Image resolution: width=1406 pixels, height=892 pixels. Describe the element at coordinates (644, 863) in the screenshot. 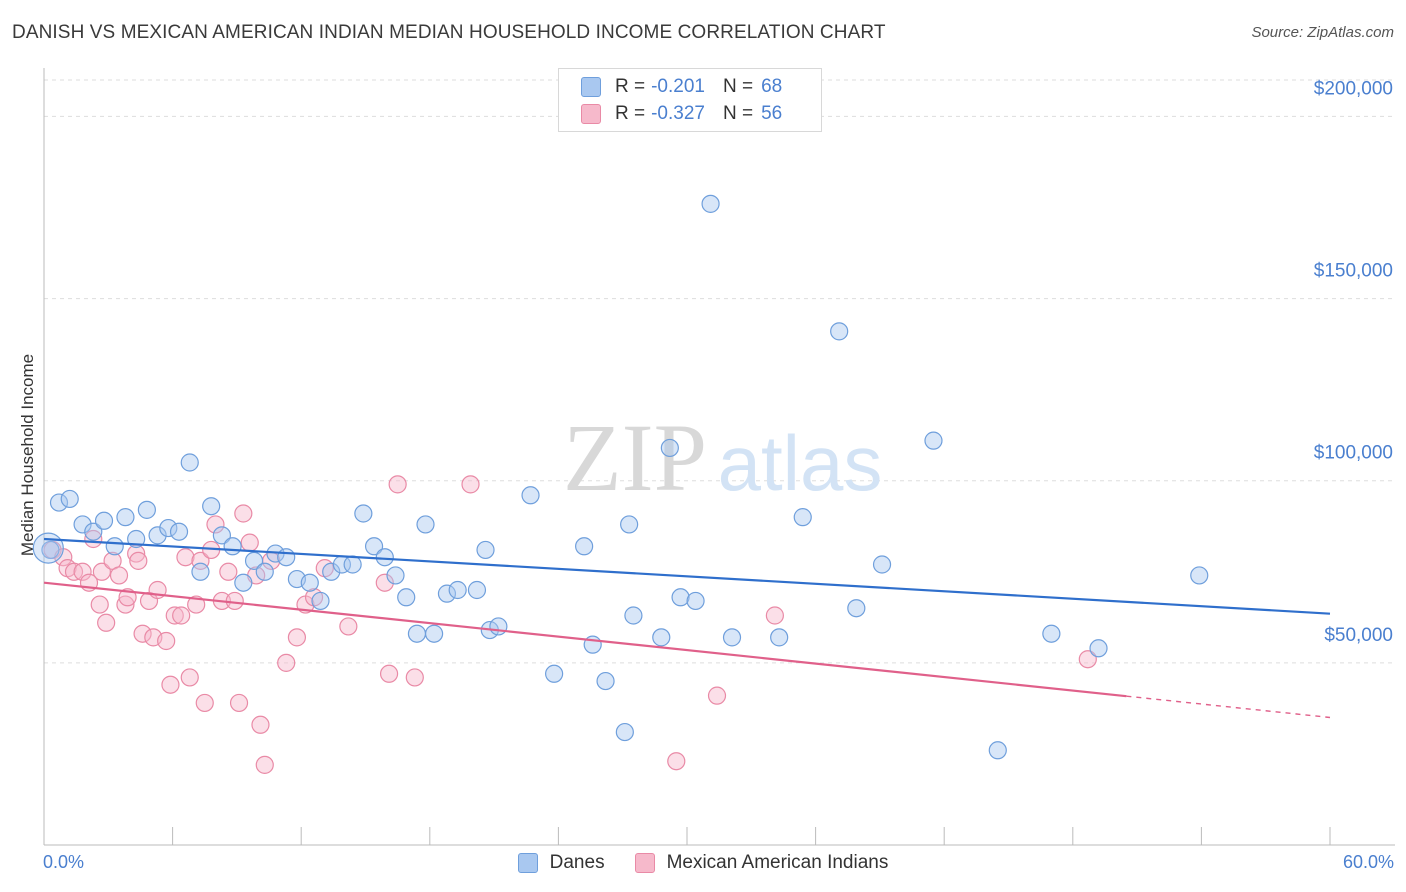

I see `legend-swatch-mai` at that location.